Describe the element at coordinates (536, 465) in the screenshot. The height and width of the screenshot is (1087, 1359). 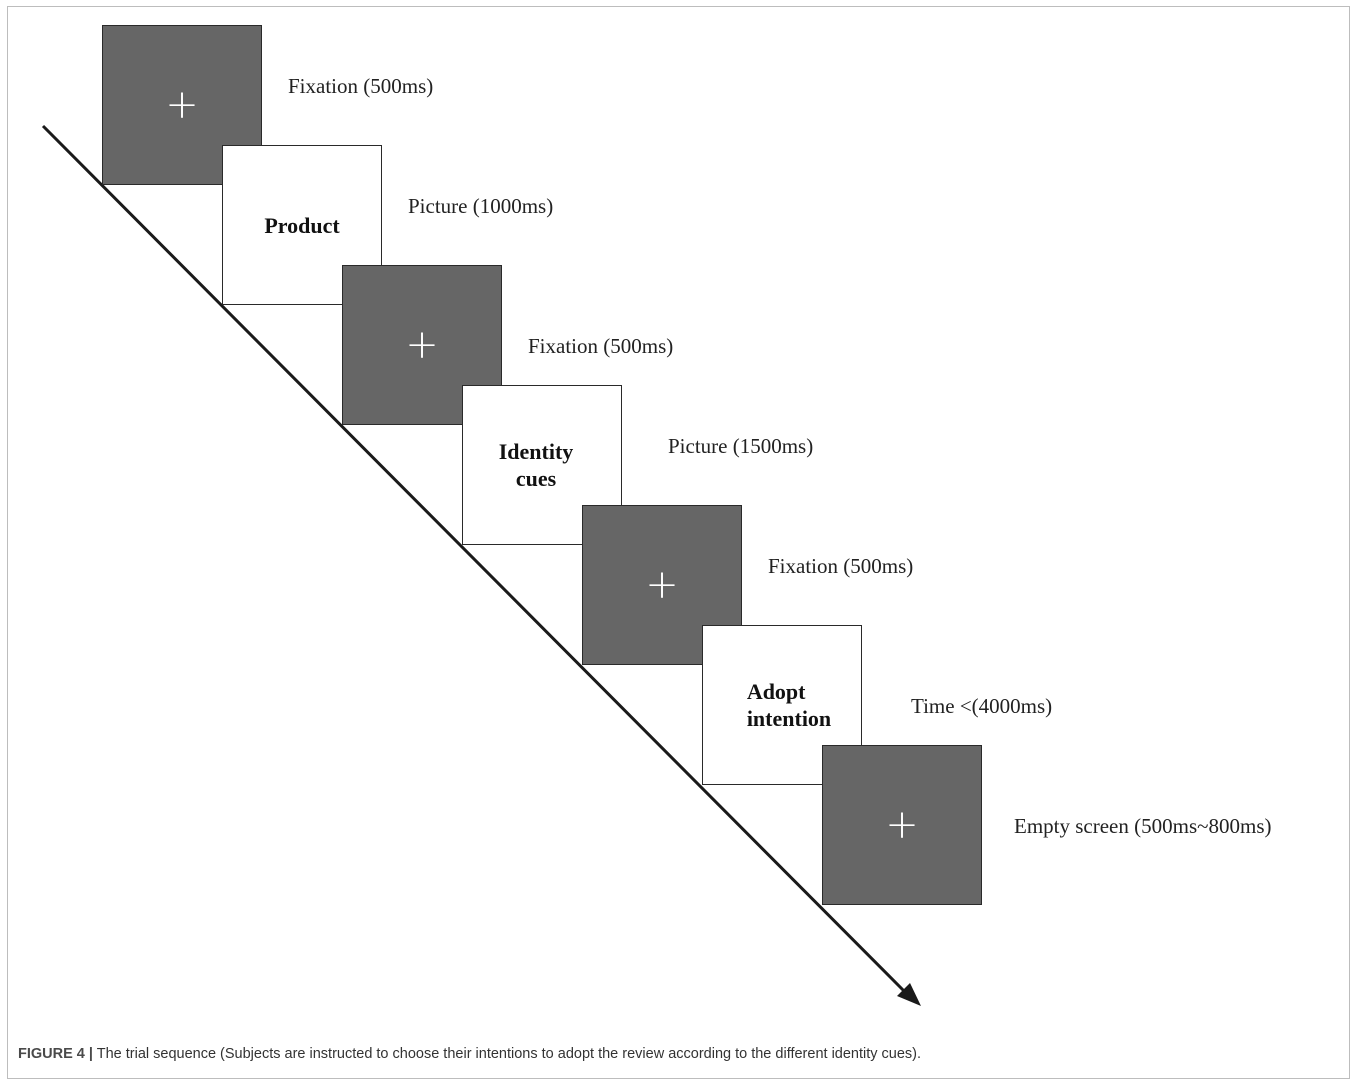
I see `identity-cues-text: Identity cues` at that location.